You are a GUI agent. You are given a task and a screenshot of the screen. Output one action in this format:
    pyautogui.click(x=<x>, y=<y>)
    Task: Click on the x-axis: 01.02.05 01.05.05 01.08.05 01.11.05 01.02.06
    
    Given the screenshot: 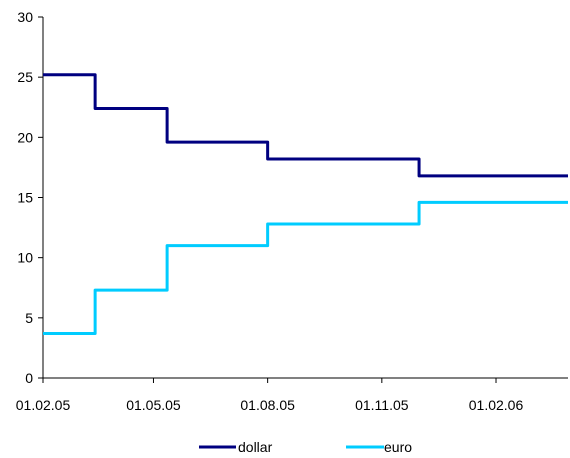 What is the action you would take?
    pyautogui.click(x=292, y=395)
    